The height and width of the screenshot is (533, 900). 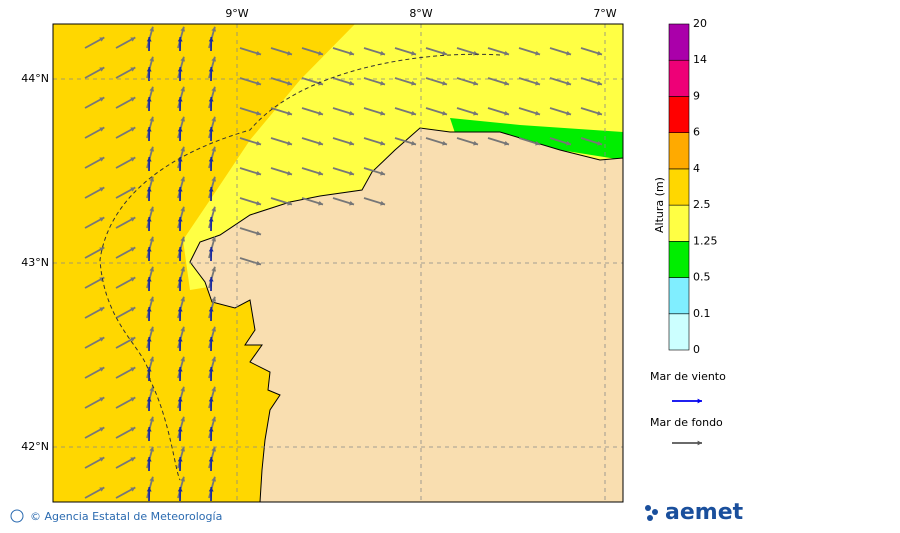 What do you see at coordinates (705, 240) in the screenshot?
I see `colorbar-label: 1.25` at bounding box center [705, 240].